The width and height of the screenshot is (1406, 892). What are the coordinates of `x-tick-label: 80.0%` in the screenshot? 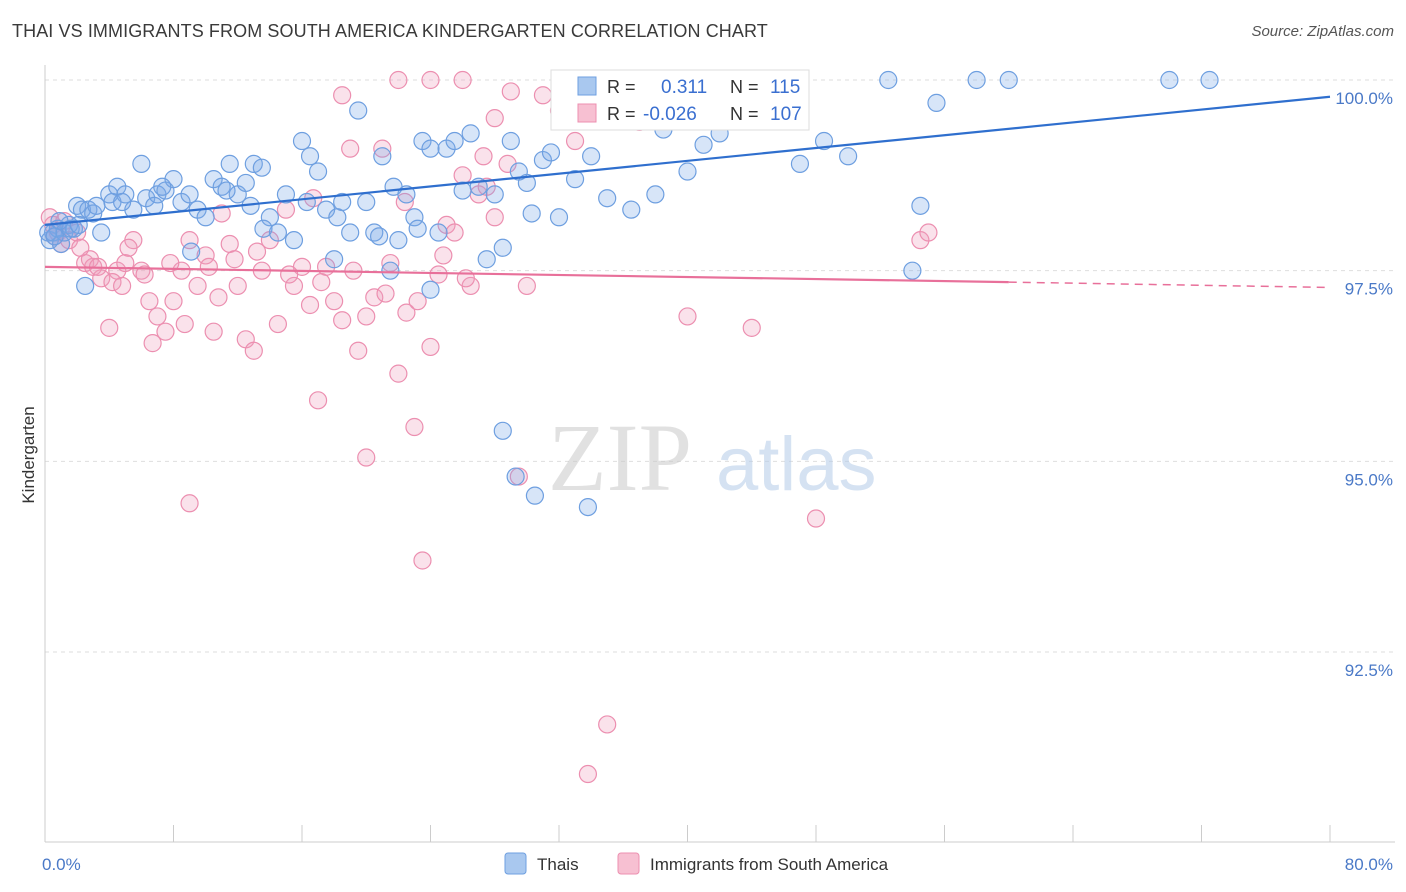 It's located at (1369, 864).